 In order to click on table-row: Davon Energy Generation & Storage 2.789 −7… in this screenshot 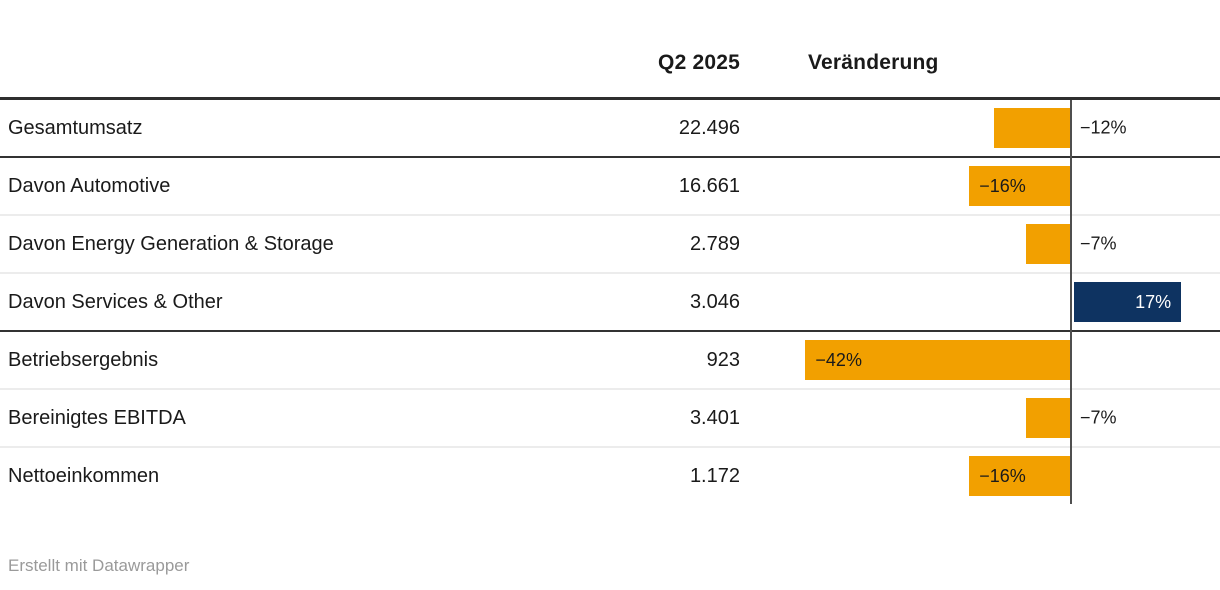, I will do `click(610, 245)`.